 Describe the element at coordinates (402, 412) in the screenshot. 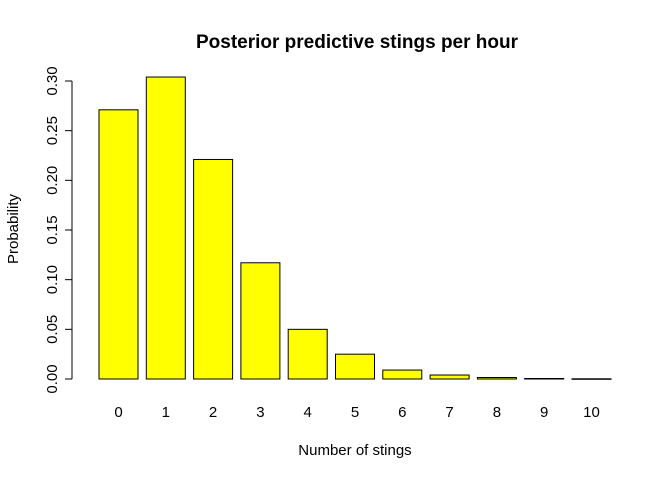

I see `x-tick-label: 6` at that location.